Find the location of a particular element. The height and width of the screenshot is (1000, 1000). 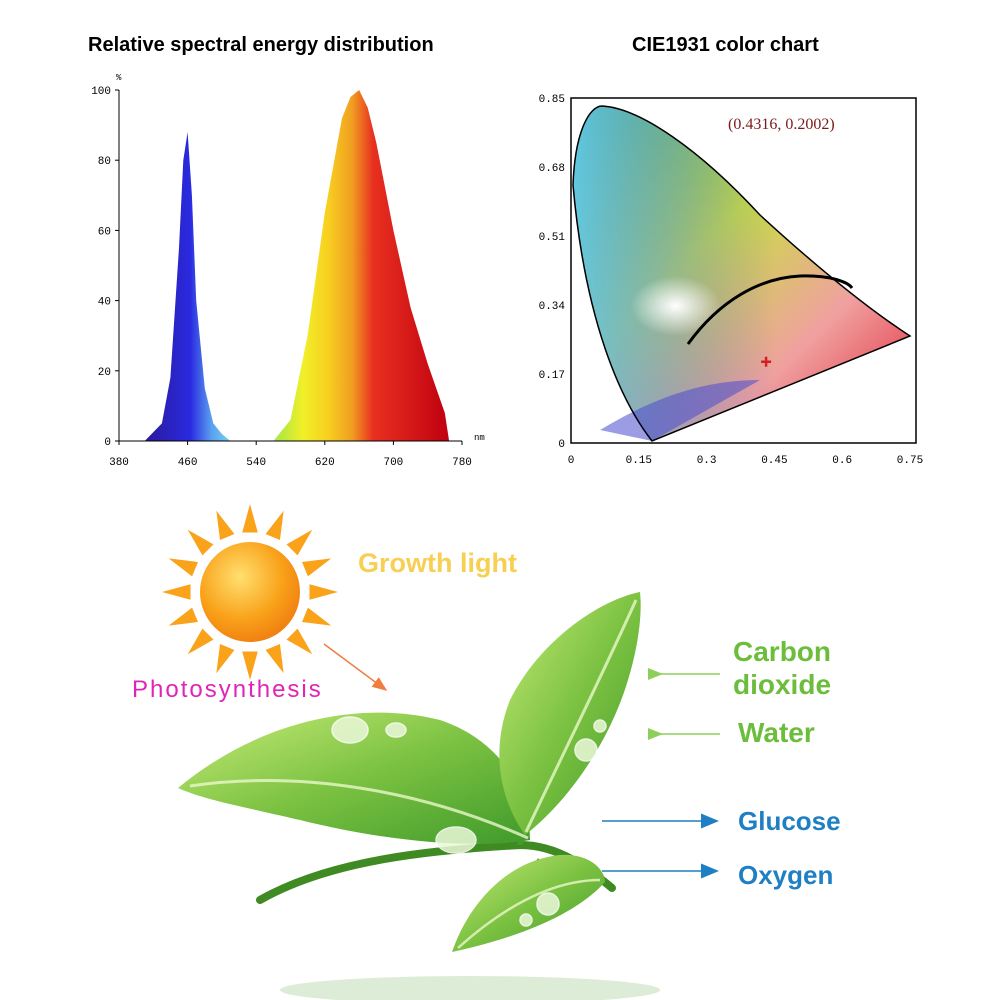

spec-x-unit: nm is located at coordinates (479, 438).